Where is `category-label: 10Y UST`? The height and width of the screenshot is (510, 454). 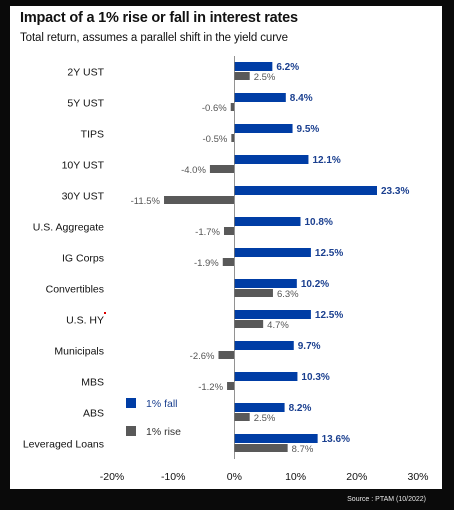
category-label: 10Y UST is located at coordinates (83, 166).